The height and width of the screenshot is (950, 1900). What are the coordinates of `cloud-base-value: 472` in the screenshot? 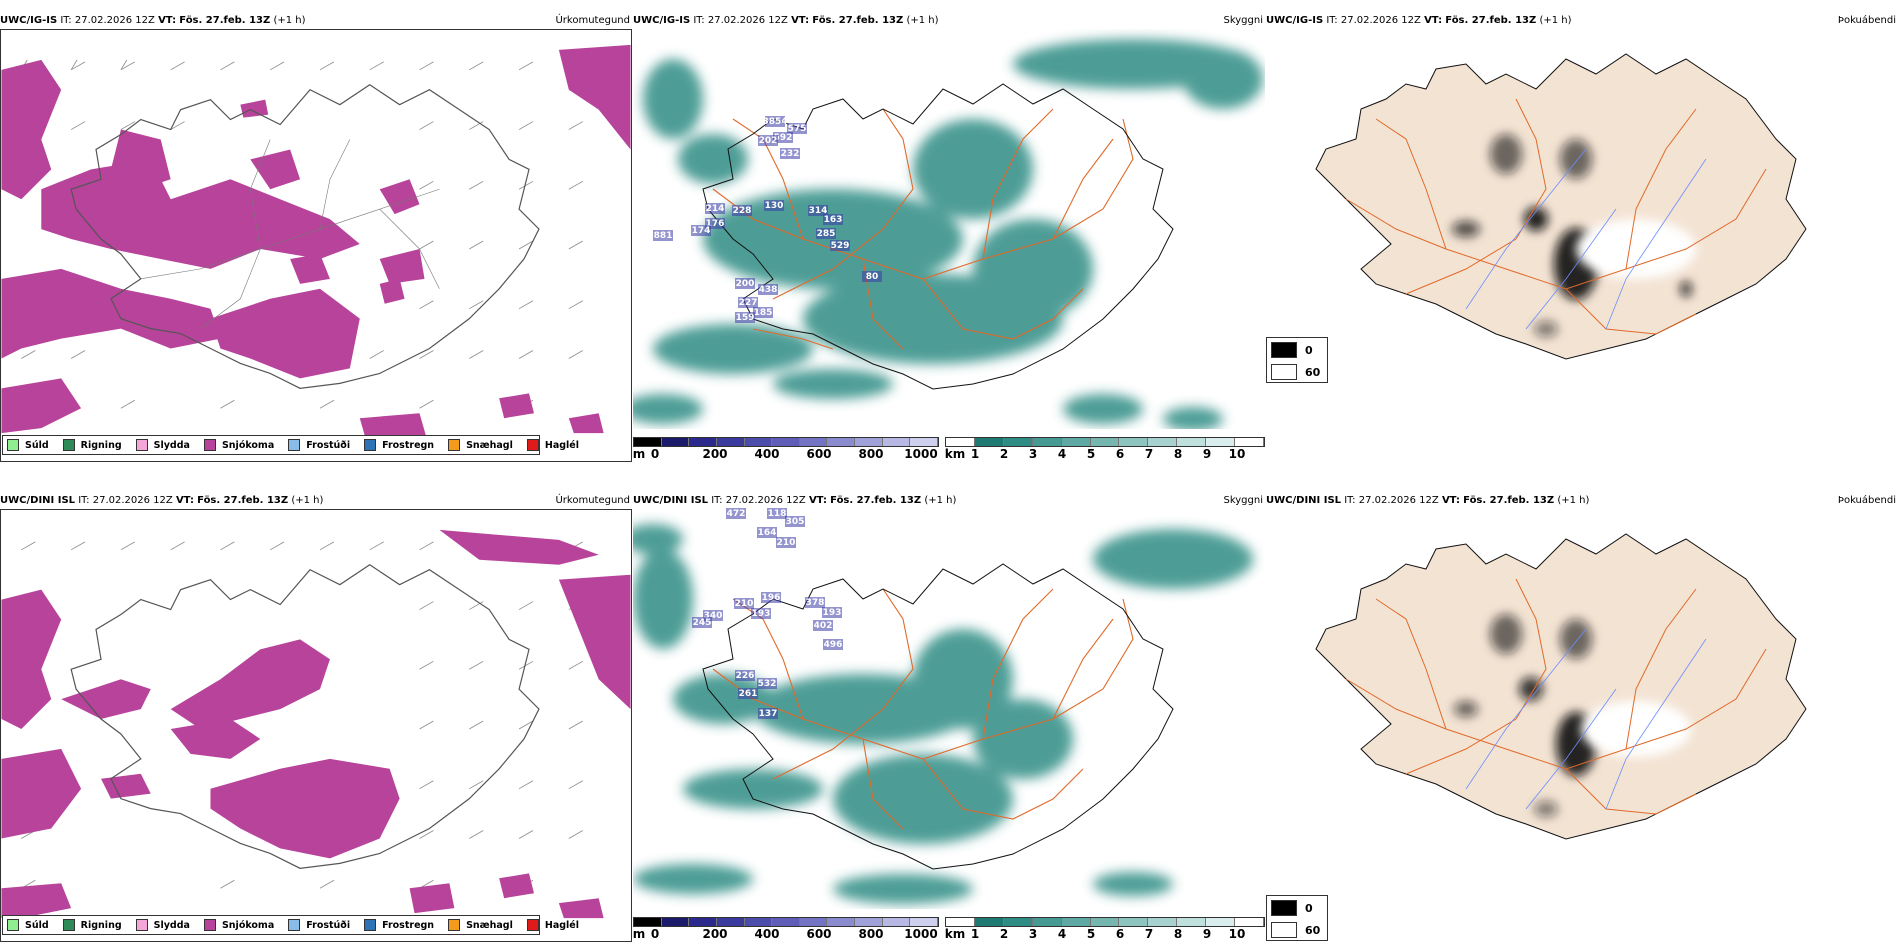 It's located at (736, 514).